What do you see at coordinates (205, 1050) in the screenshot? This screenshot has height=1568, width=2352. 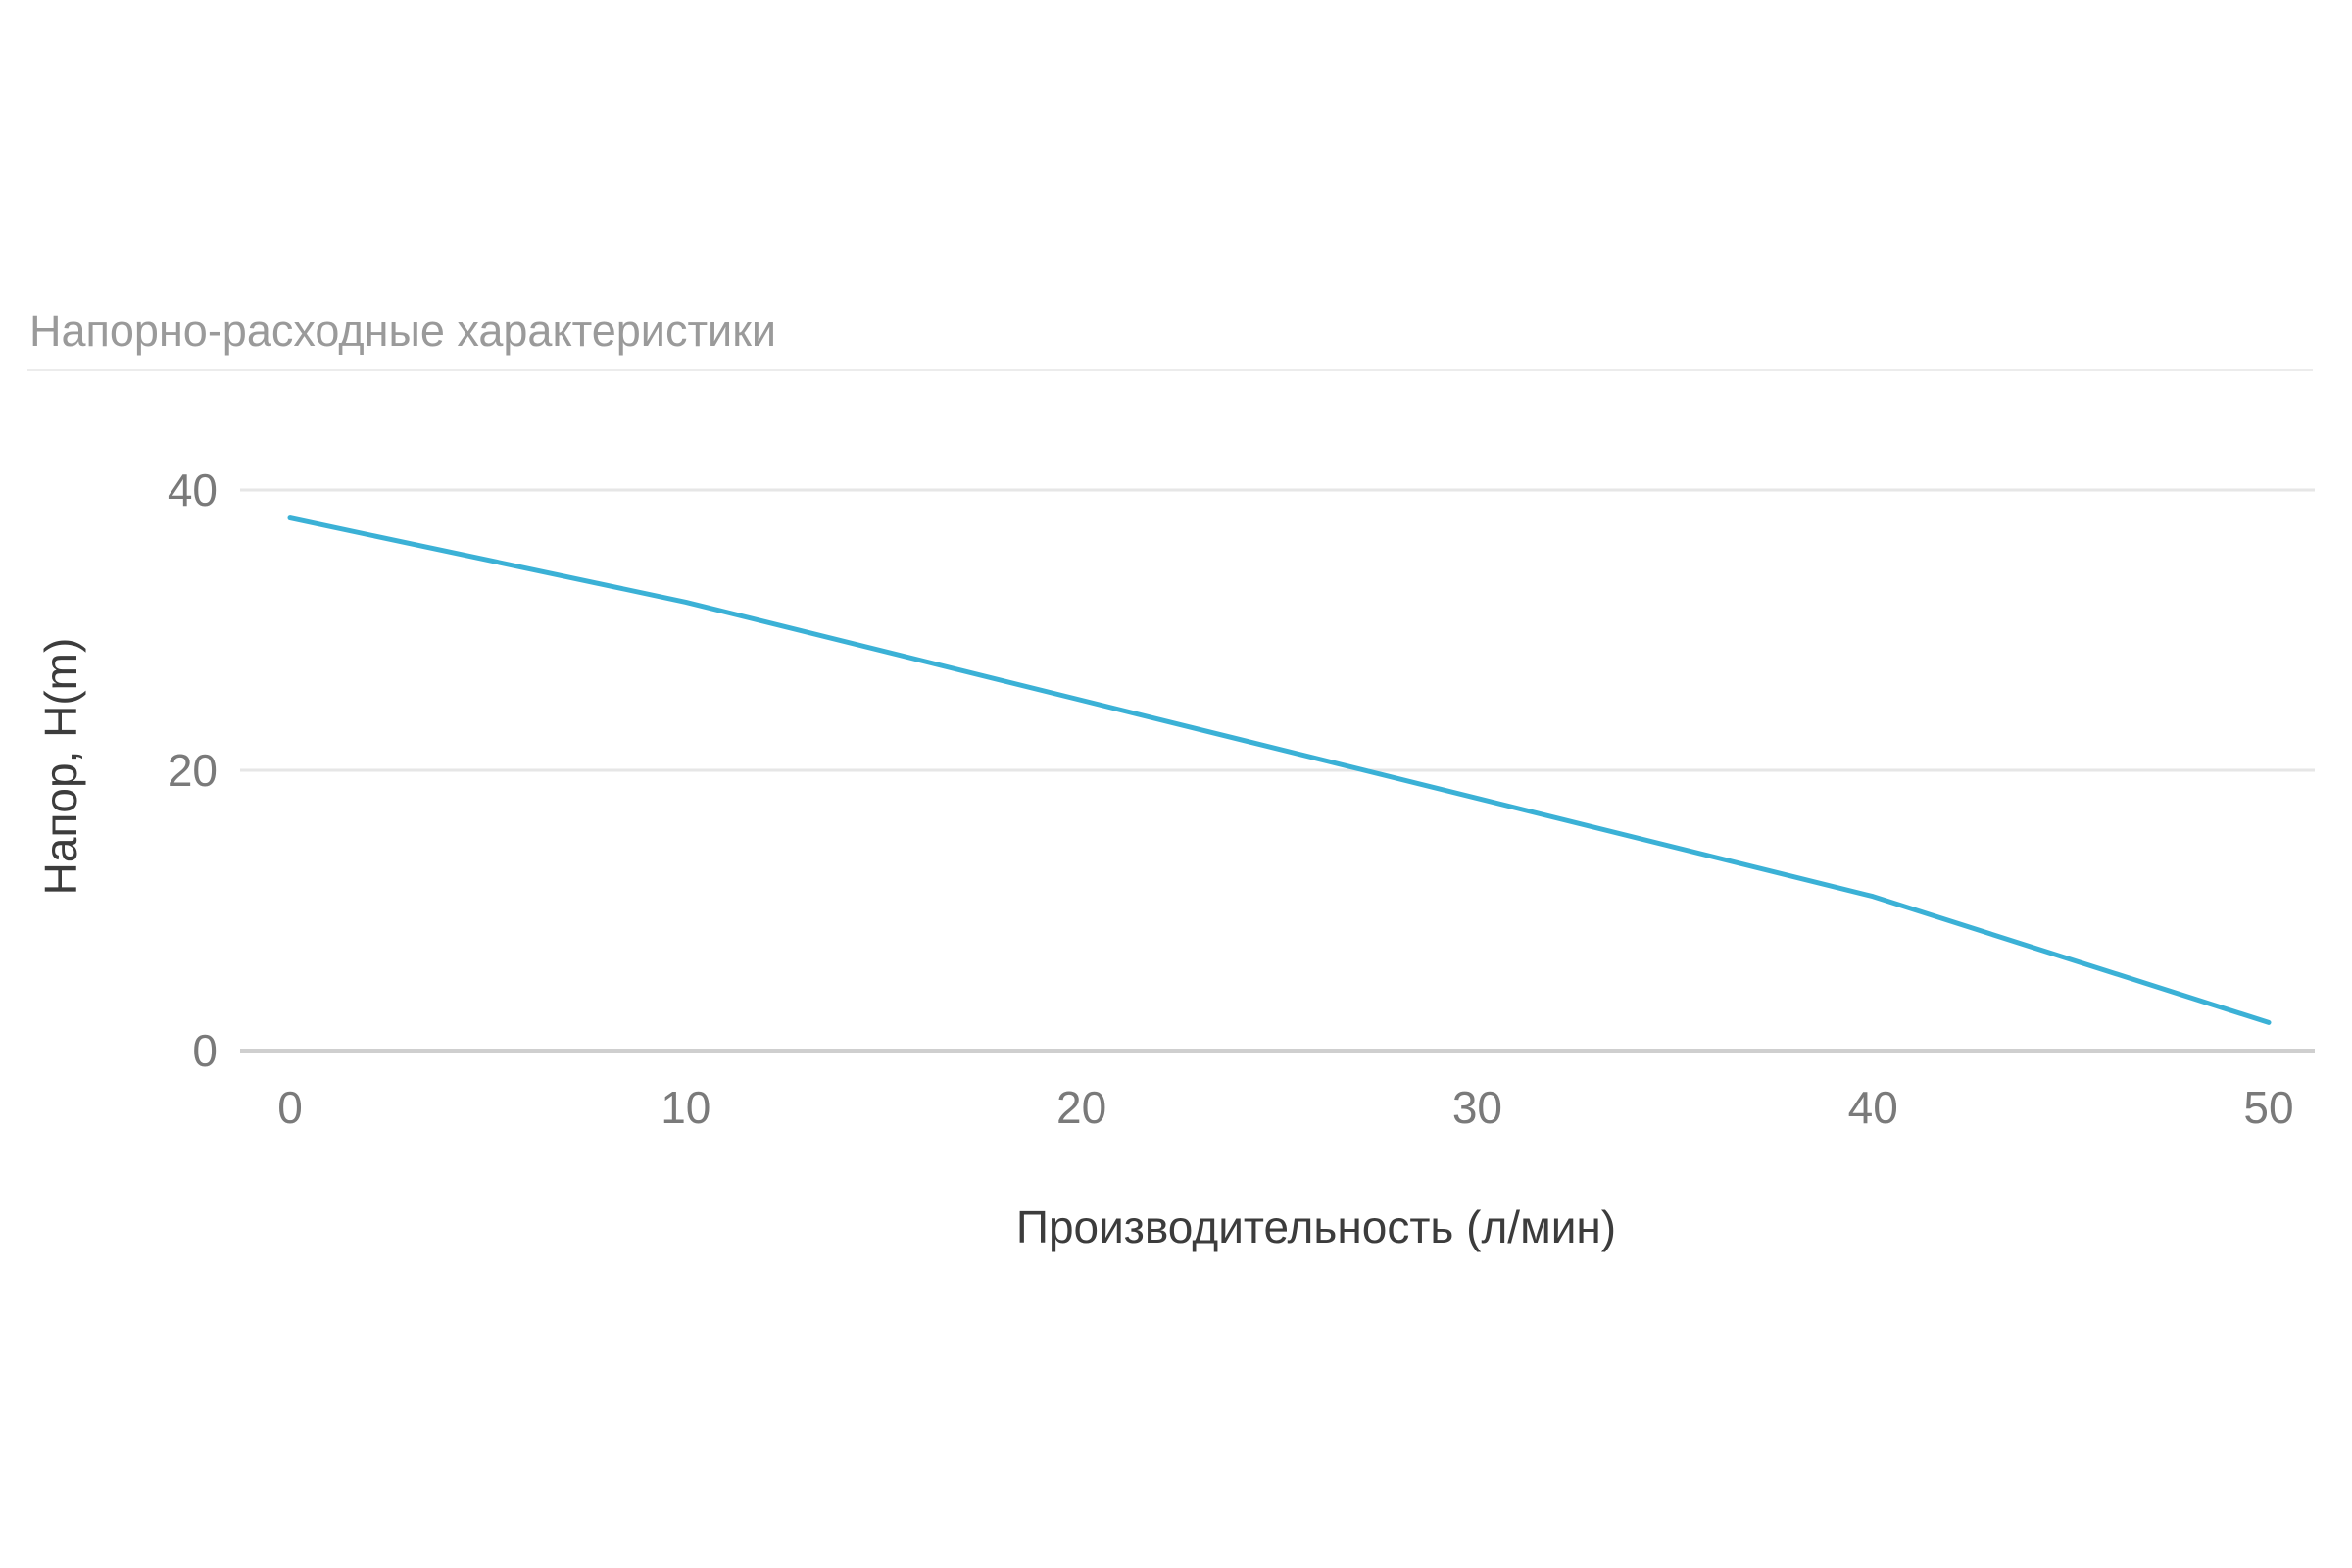 I see `y-tick-label: 0` at bounding box center [205, 1050].